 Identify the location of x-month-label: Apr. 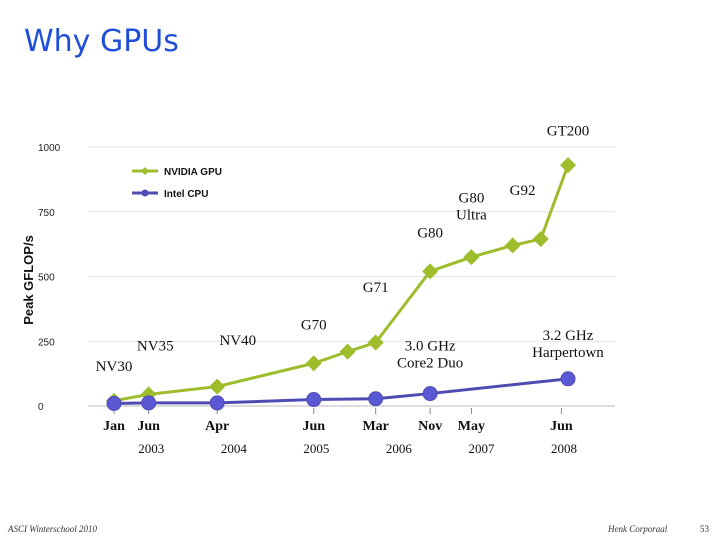
(217, 426).